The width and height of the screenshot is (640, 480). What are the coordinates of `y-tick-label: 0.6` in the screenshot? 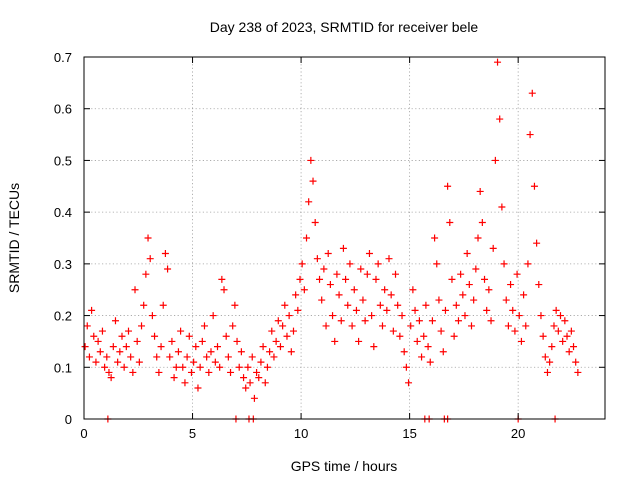 It's located at (63, 109).